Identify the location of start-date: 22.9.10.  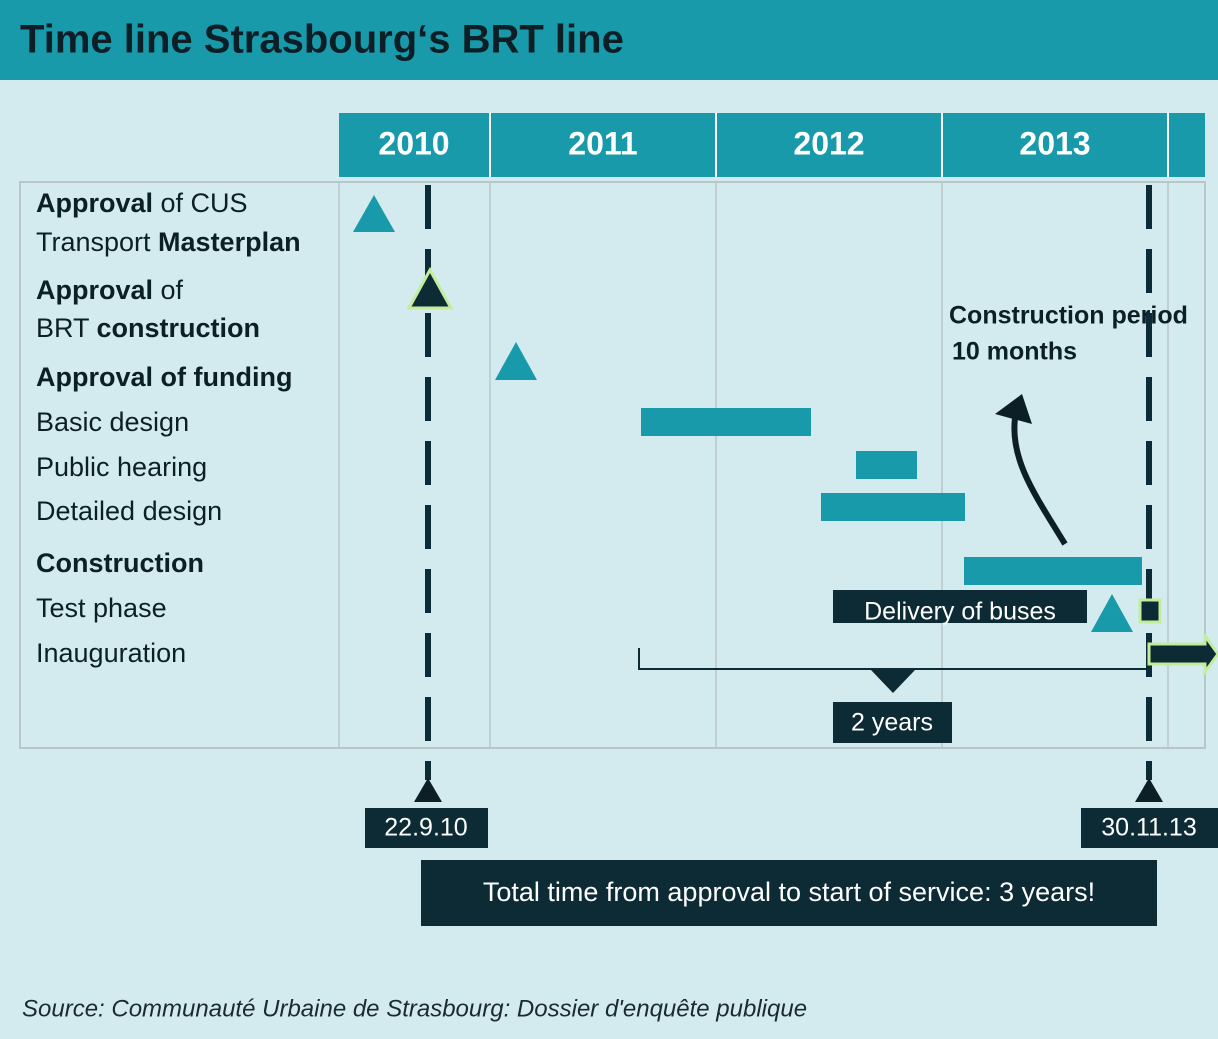
(425, 828).